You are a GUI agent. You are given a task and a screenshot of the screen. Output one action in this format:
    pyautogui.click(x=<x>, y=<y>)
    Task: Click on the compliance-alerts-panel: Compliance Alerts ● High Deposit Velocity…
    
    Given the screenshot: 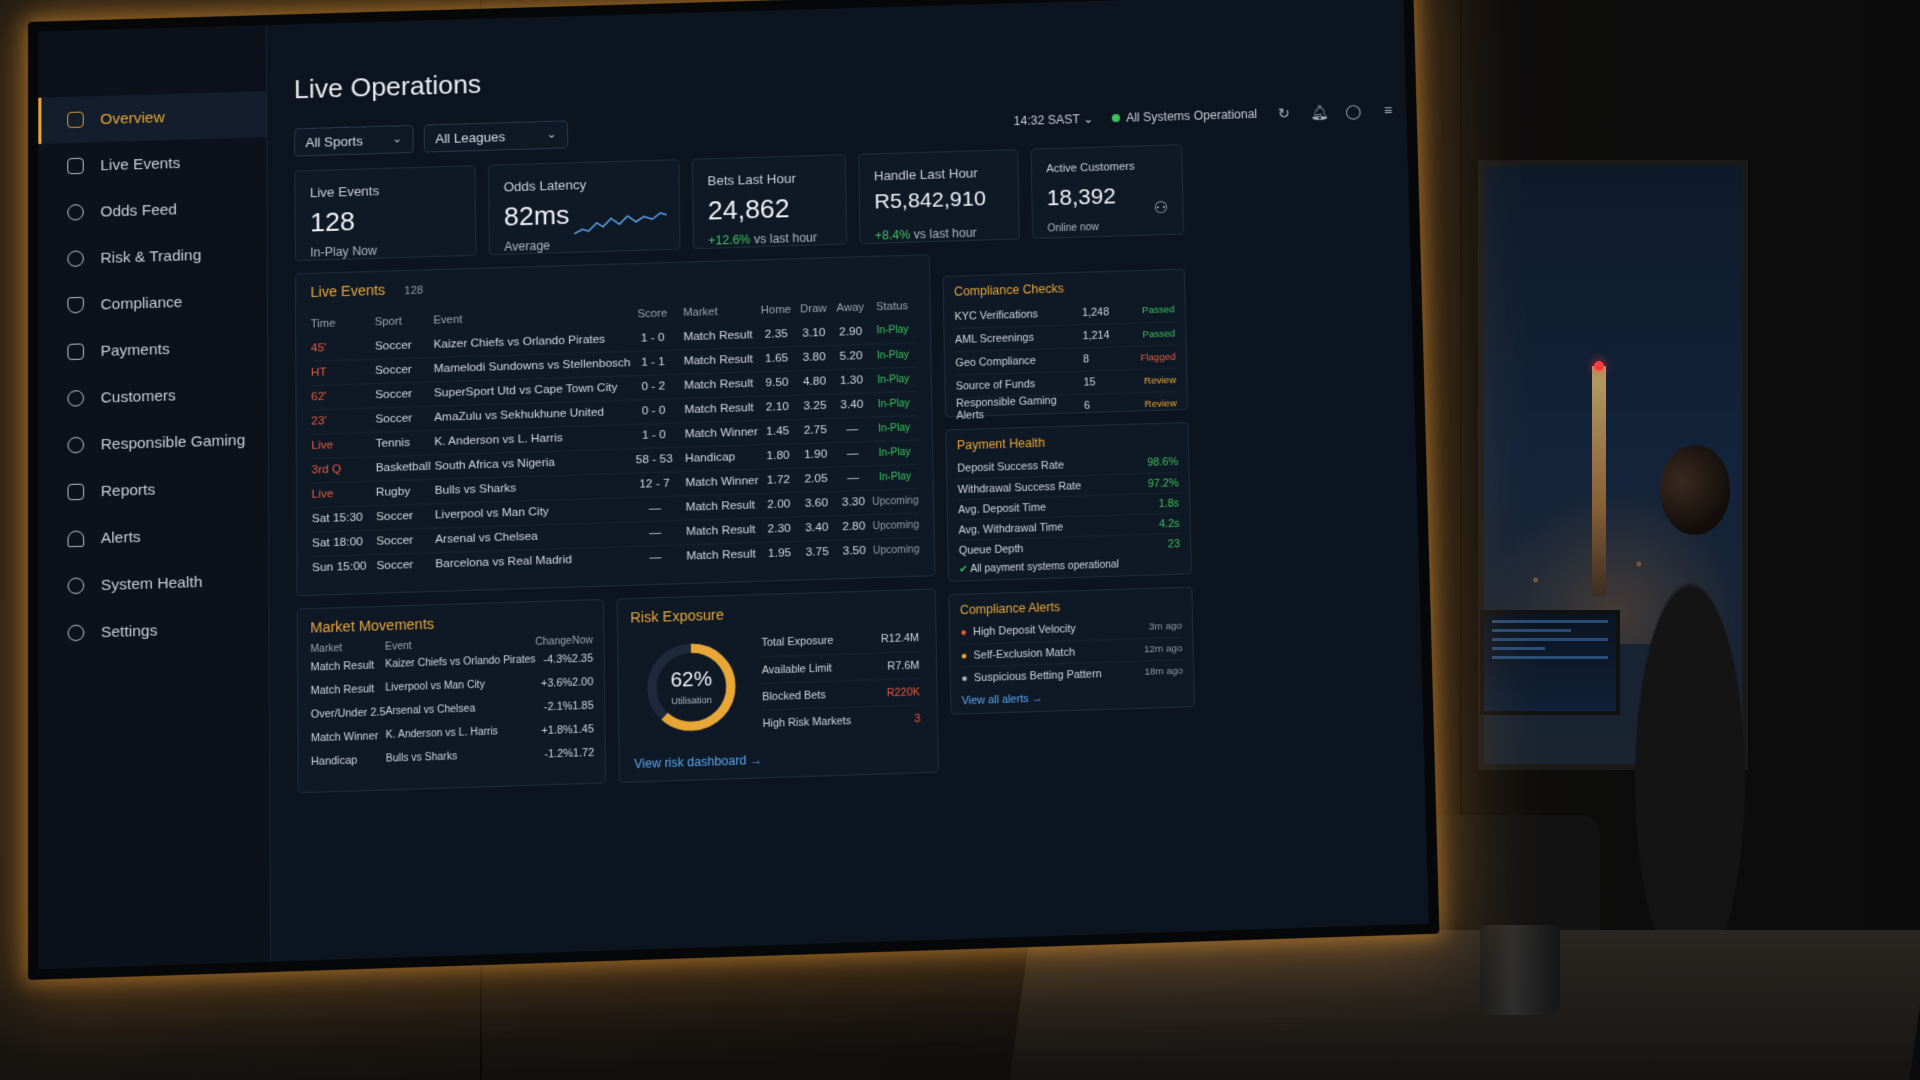 What is the action you would take?
    pyautogui.click(x=1072, y=650)
    